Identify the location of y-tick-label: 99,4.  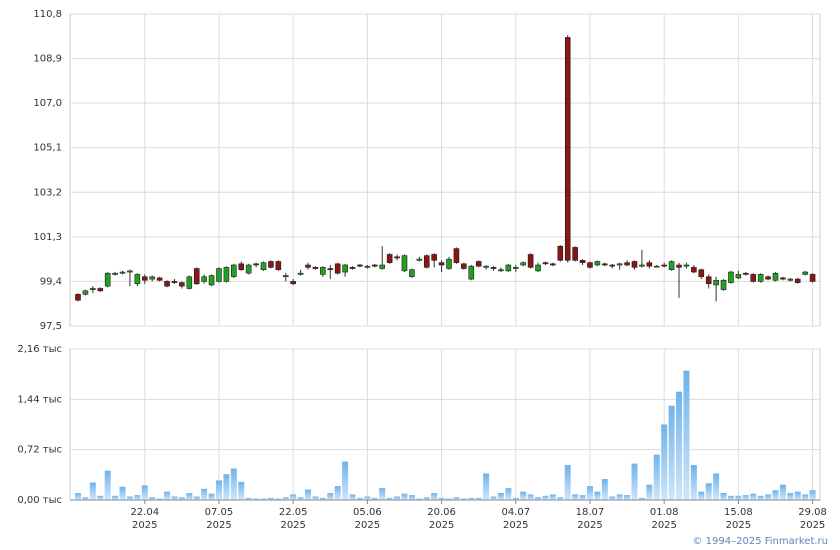
(51, 281).